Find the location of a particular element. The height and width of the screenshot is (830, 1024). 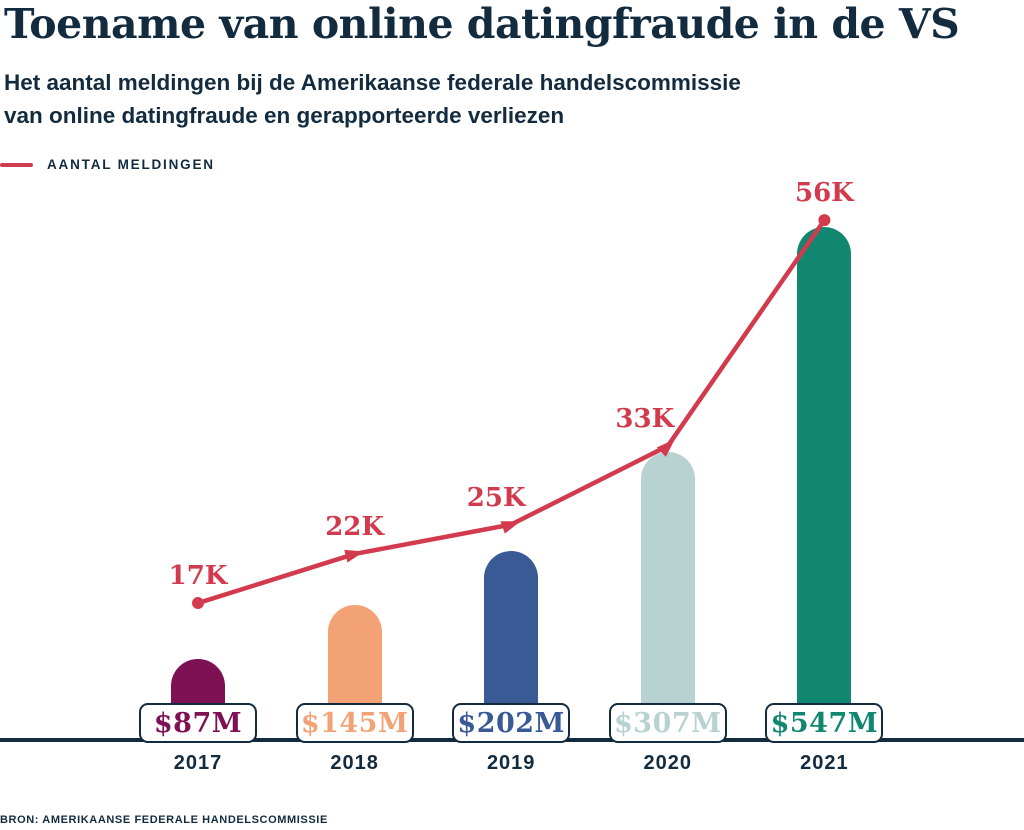

bar-2020 is located at coordinates (667, 596).